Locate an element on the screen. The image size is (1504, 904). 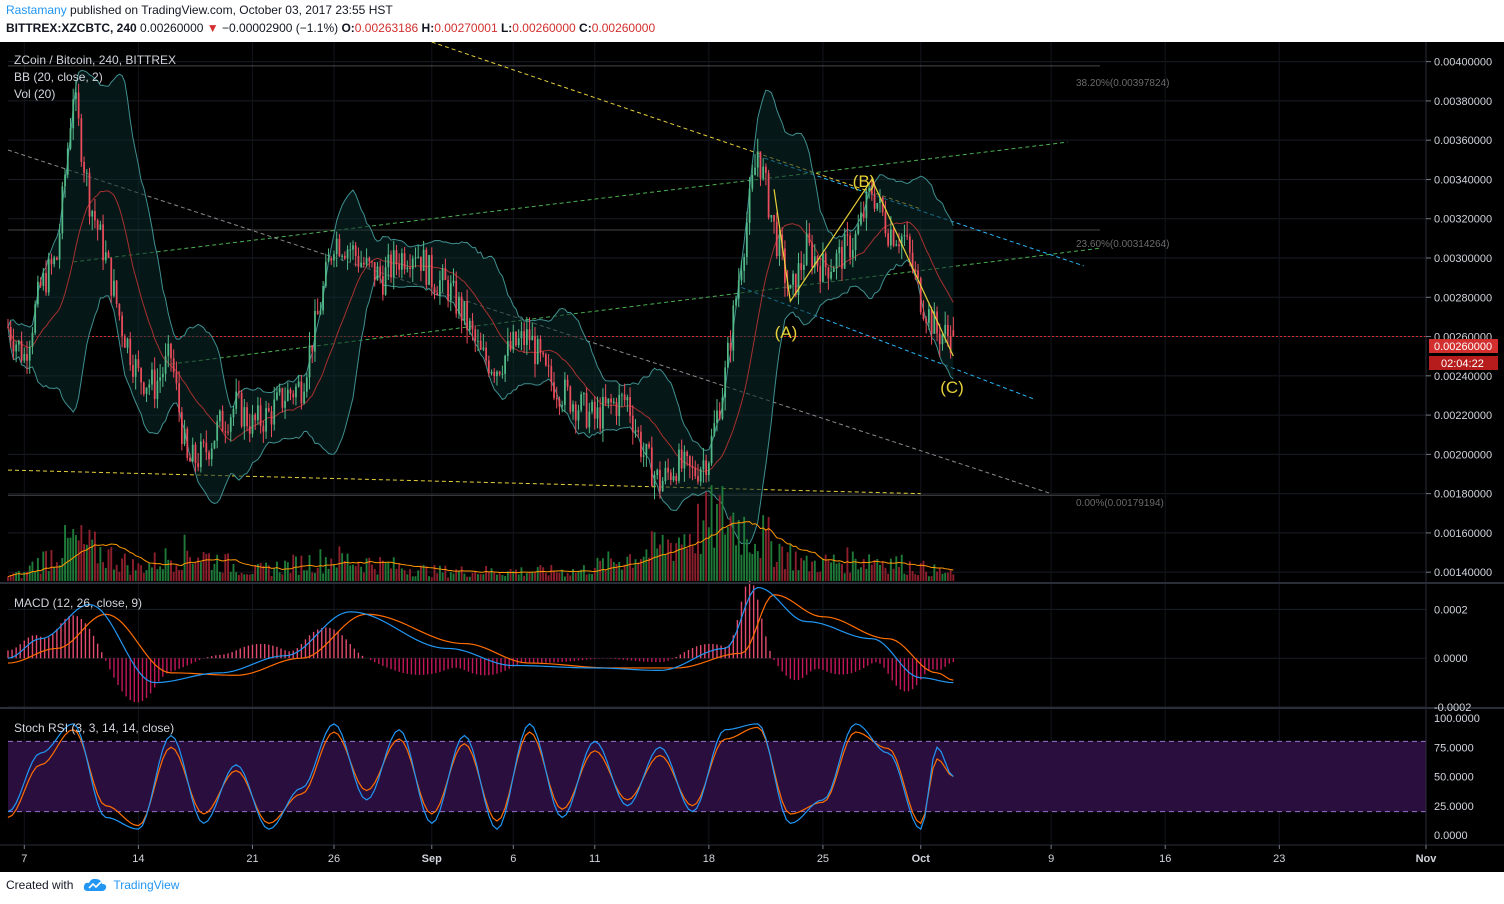
author-link: Rastamany is located at coordinates (36, 10).